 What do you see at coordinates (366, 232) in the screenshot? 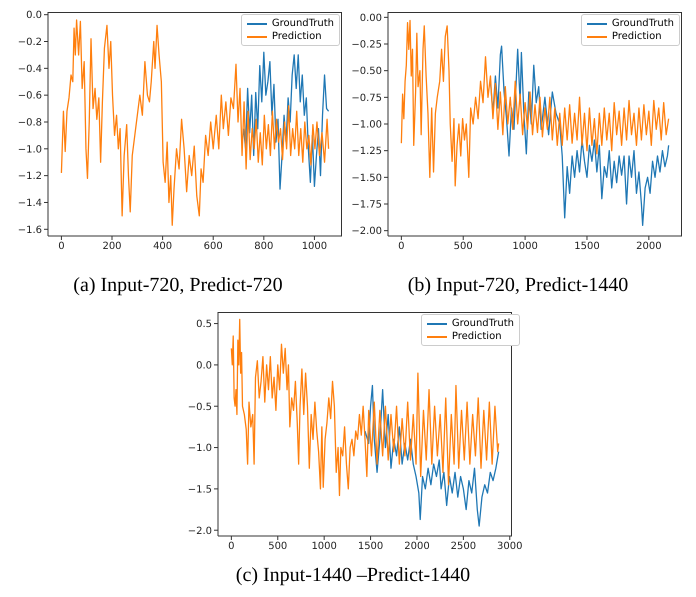
I see `y-tick-label: −2.00` at bounding box center [366, 232].